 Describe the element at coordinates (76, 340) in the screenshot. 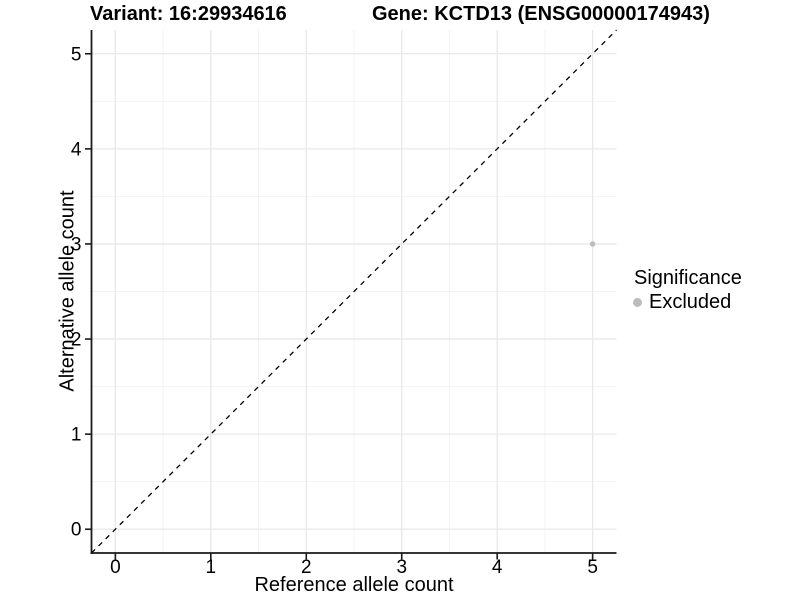

I see `y-tick-label: 2` at that location.